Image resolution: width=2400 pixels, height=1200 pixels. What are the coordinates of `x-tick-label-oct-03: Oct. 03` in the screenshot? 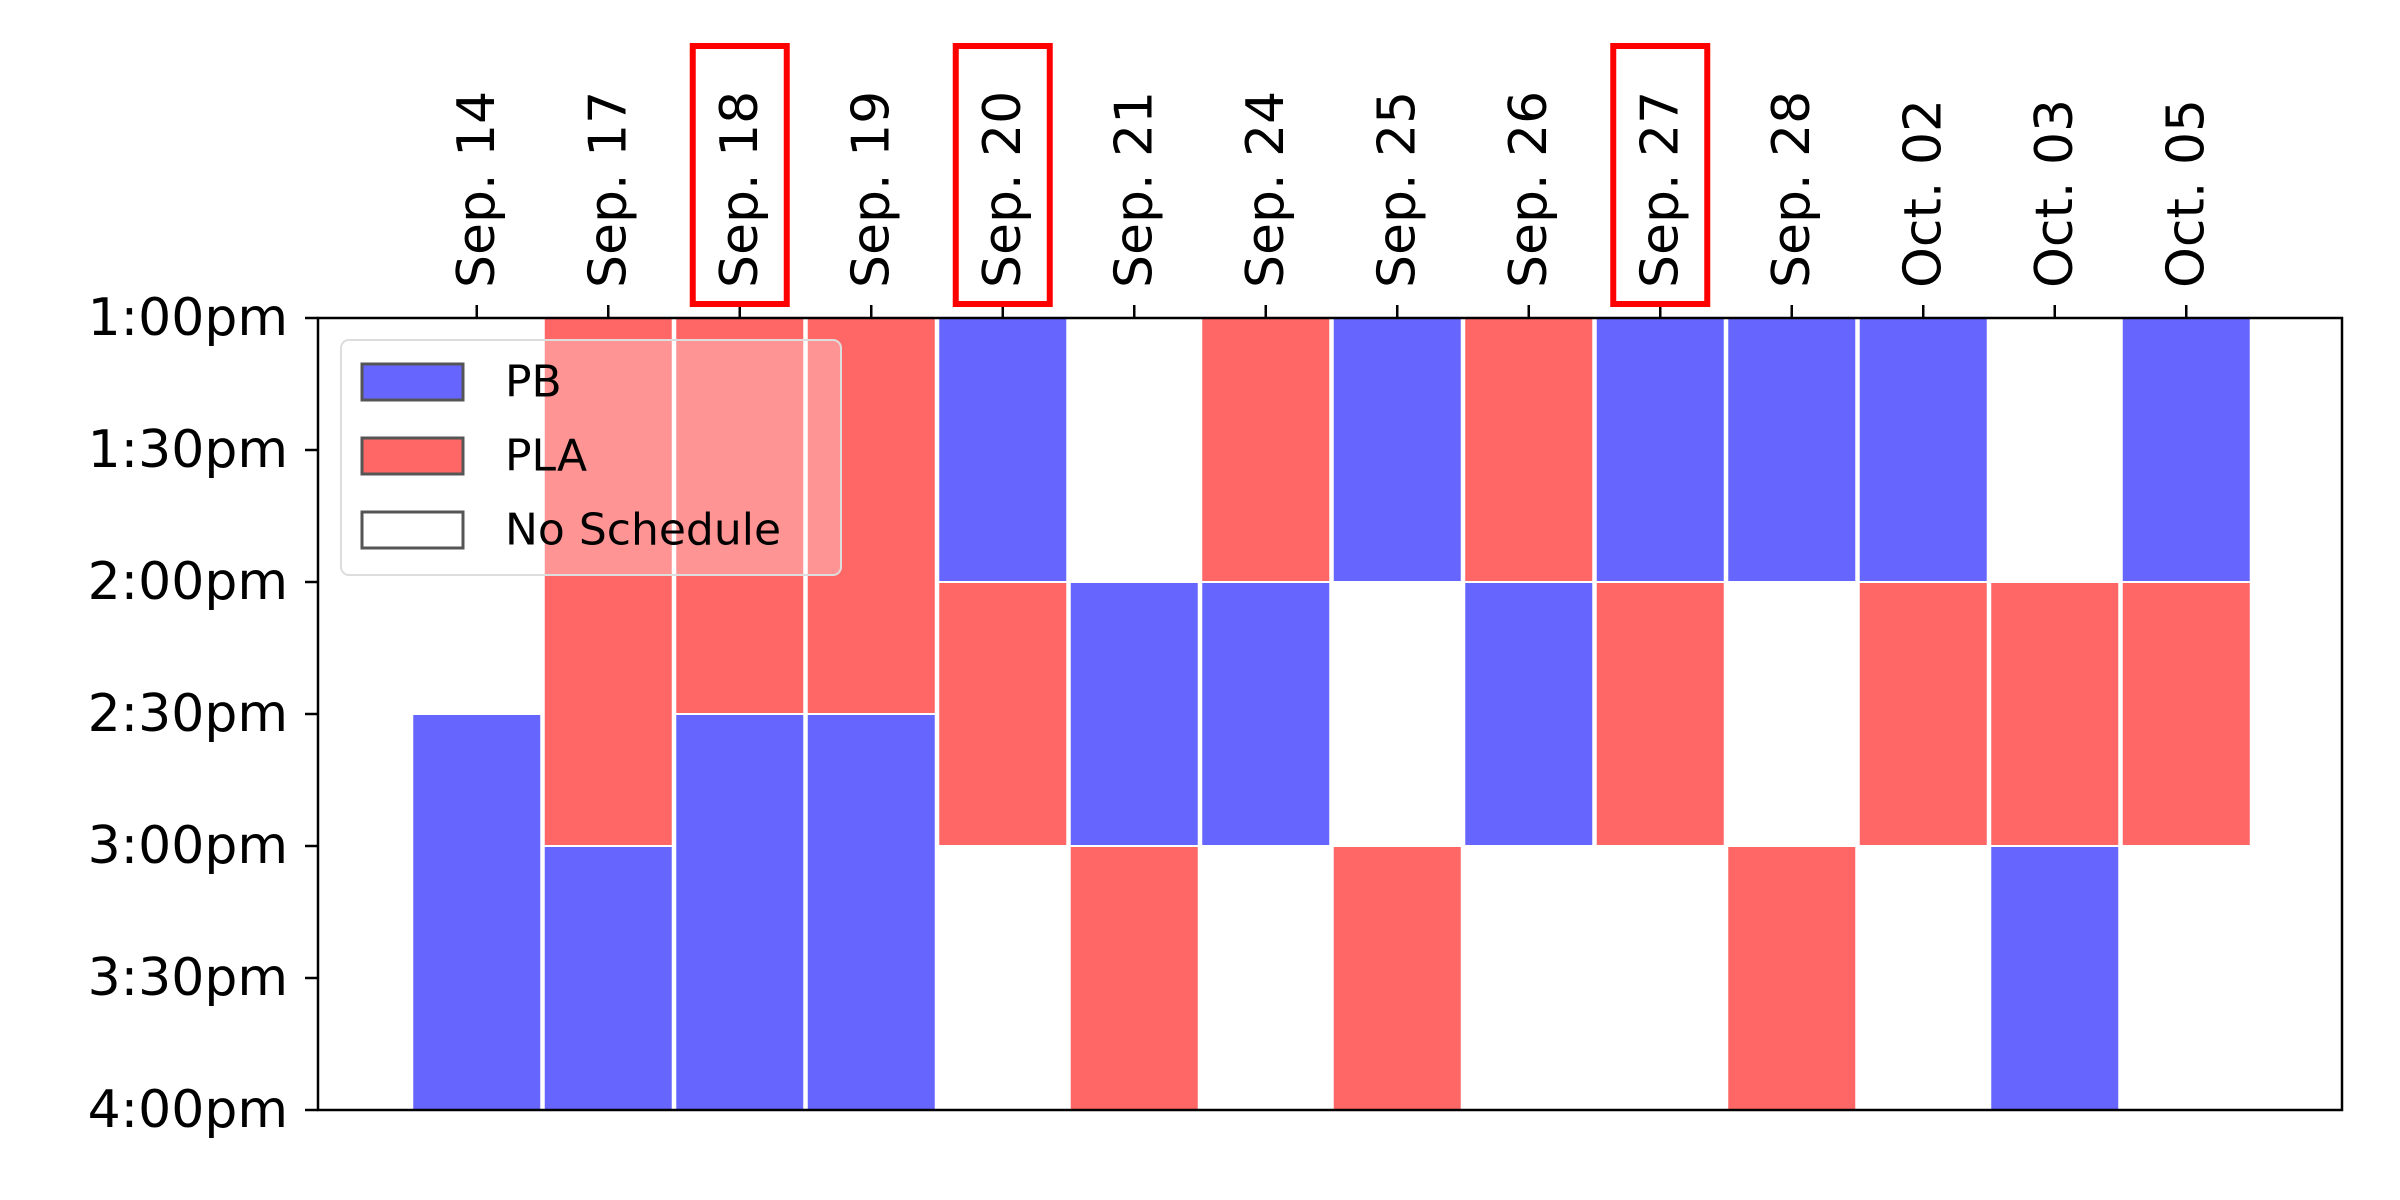 It's located at (2055, 193).